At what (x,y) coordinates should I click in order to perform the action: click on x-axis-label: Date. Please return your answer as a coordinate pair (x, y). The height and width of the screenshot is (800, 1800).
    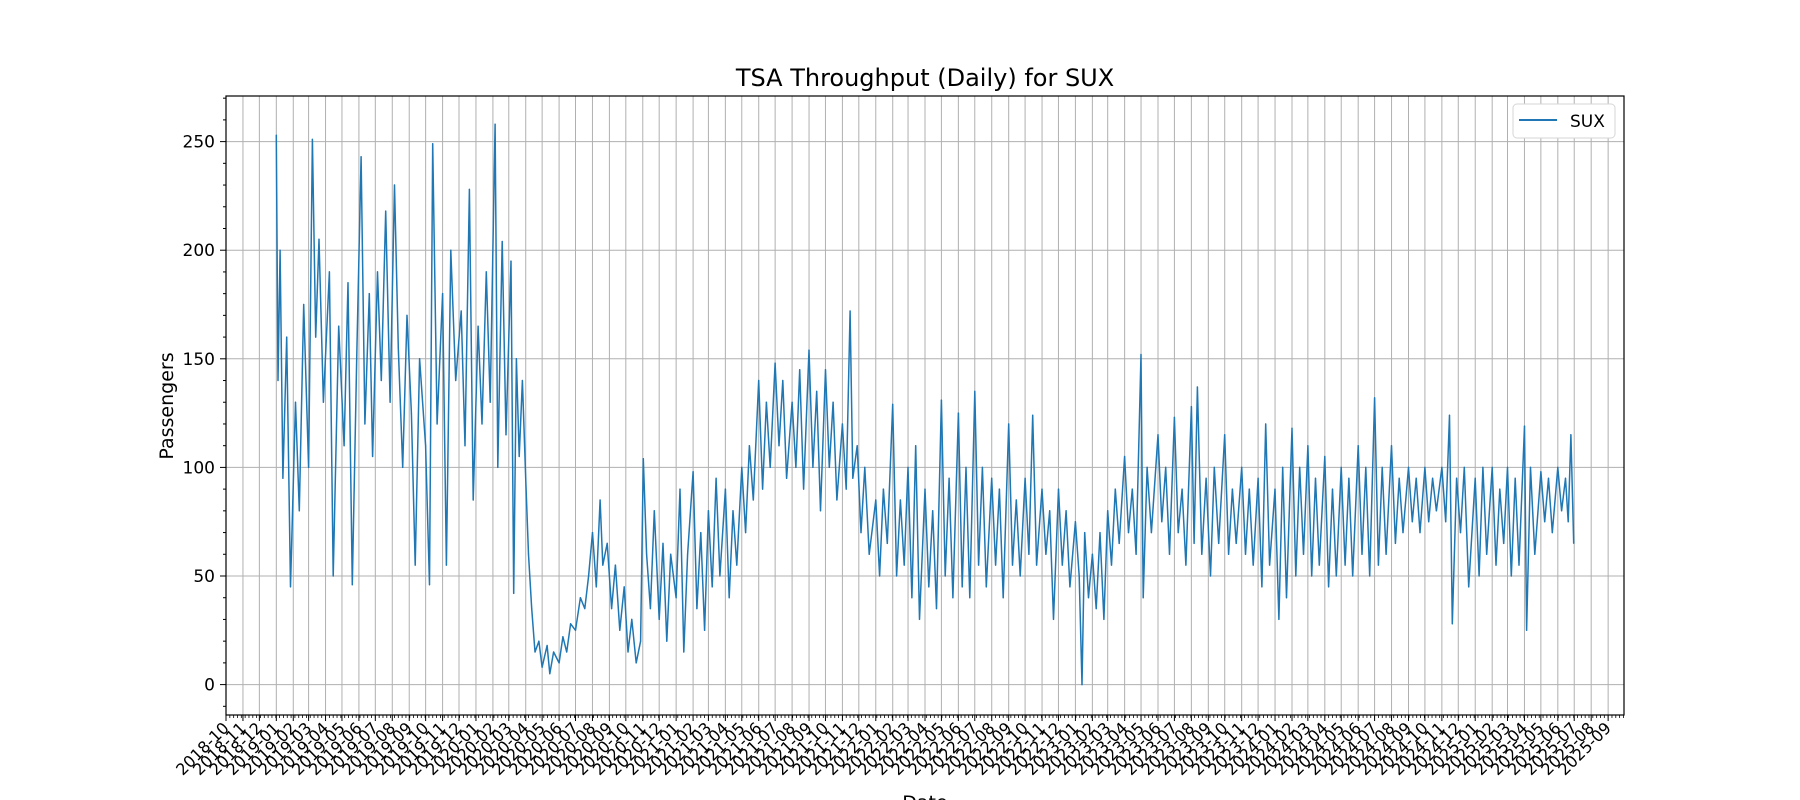
    Looking at the image, I should click on (924, 796).